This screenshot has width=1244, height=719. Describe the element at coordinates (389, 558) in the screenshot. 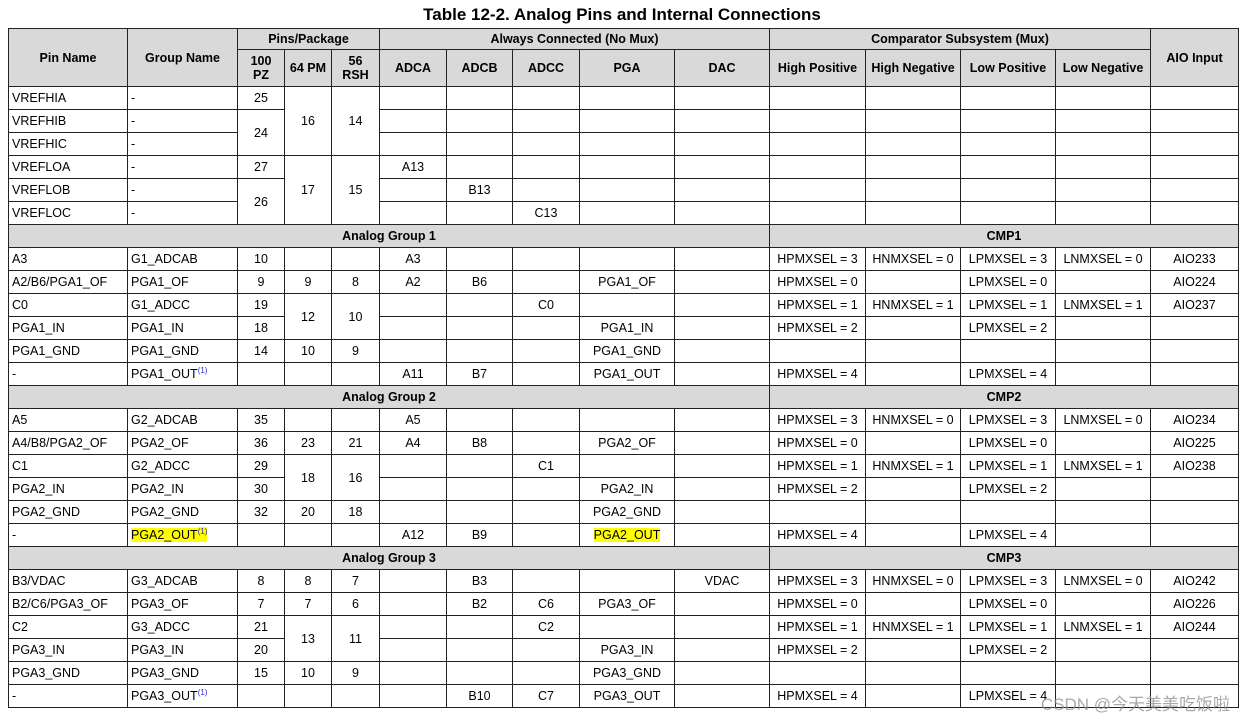

I see `group-label: Analog Group 3` at that location.